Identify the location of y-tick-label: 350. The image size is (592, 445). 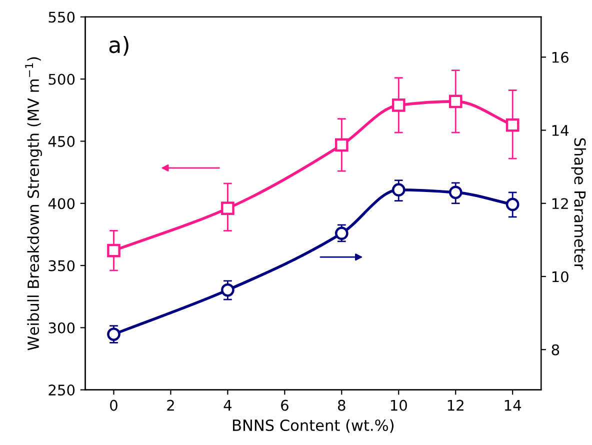
(61, 266).